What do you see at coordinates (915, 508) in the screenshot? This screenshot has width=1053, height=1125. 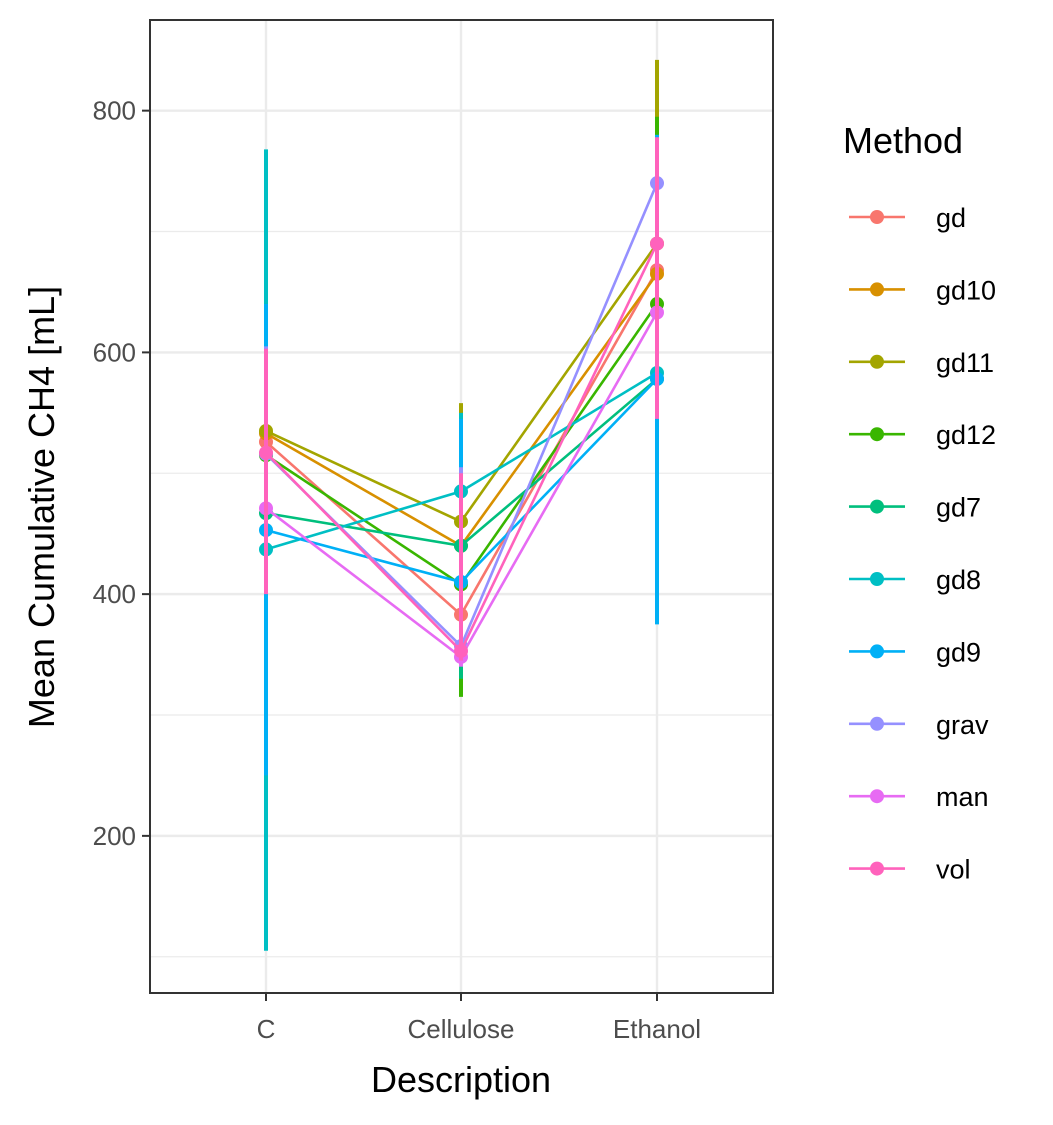 I see `legend-item-gd7: gd7` at bounding box center [915, 508].